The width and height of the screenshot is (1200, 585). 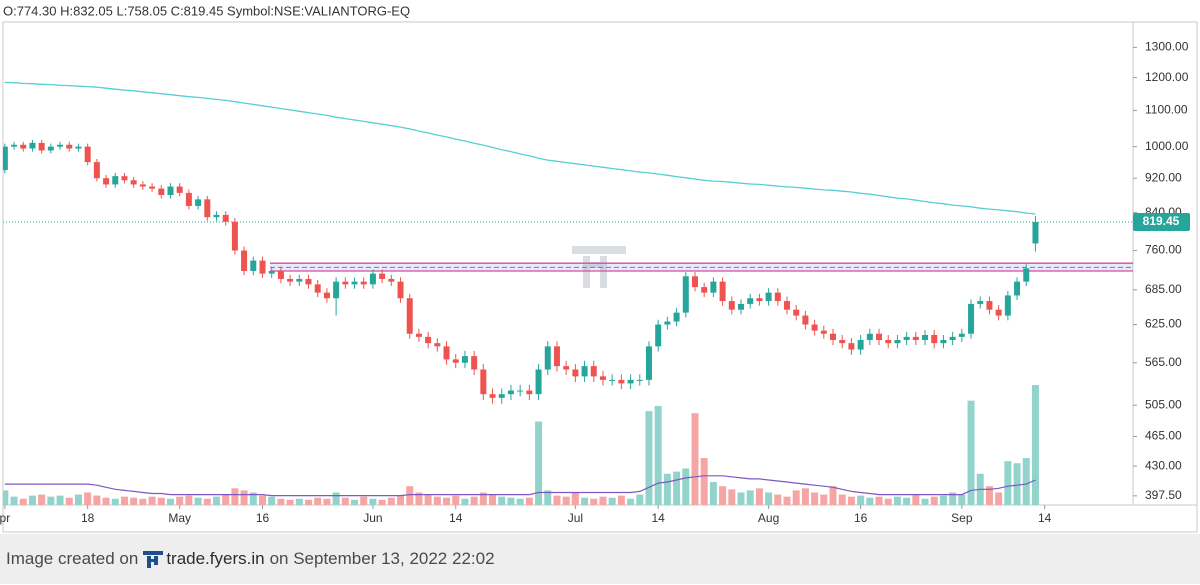 What do you see at coordinates (382, 558) in the screenshot?
I see `footer-suffix: on September 13, 2022 22:02` at bounding box center [382, 558].